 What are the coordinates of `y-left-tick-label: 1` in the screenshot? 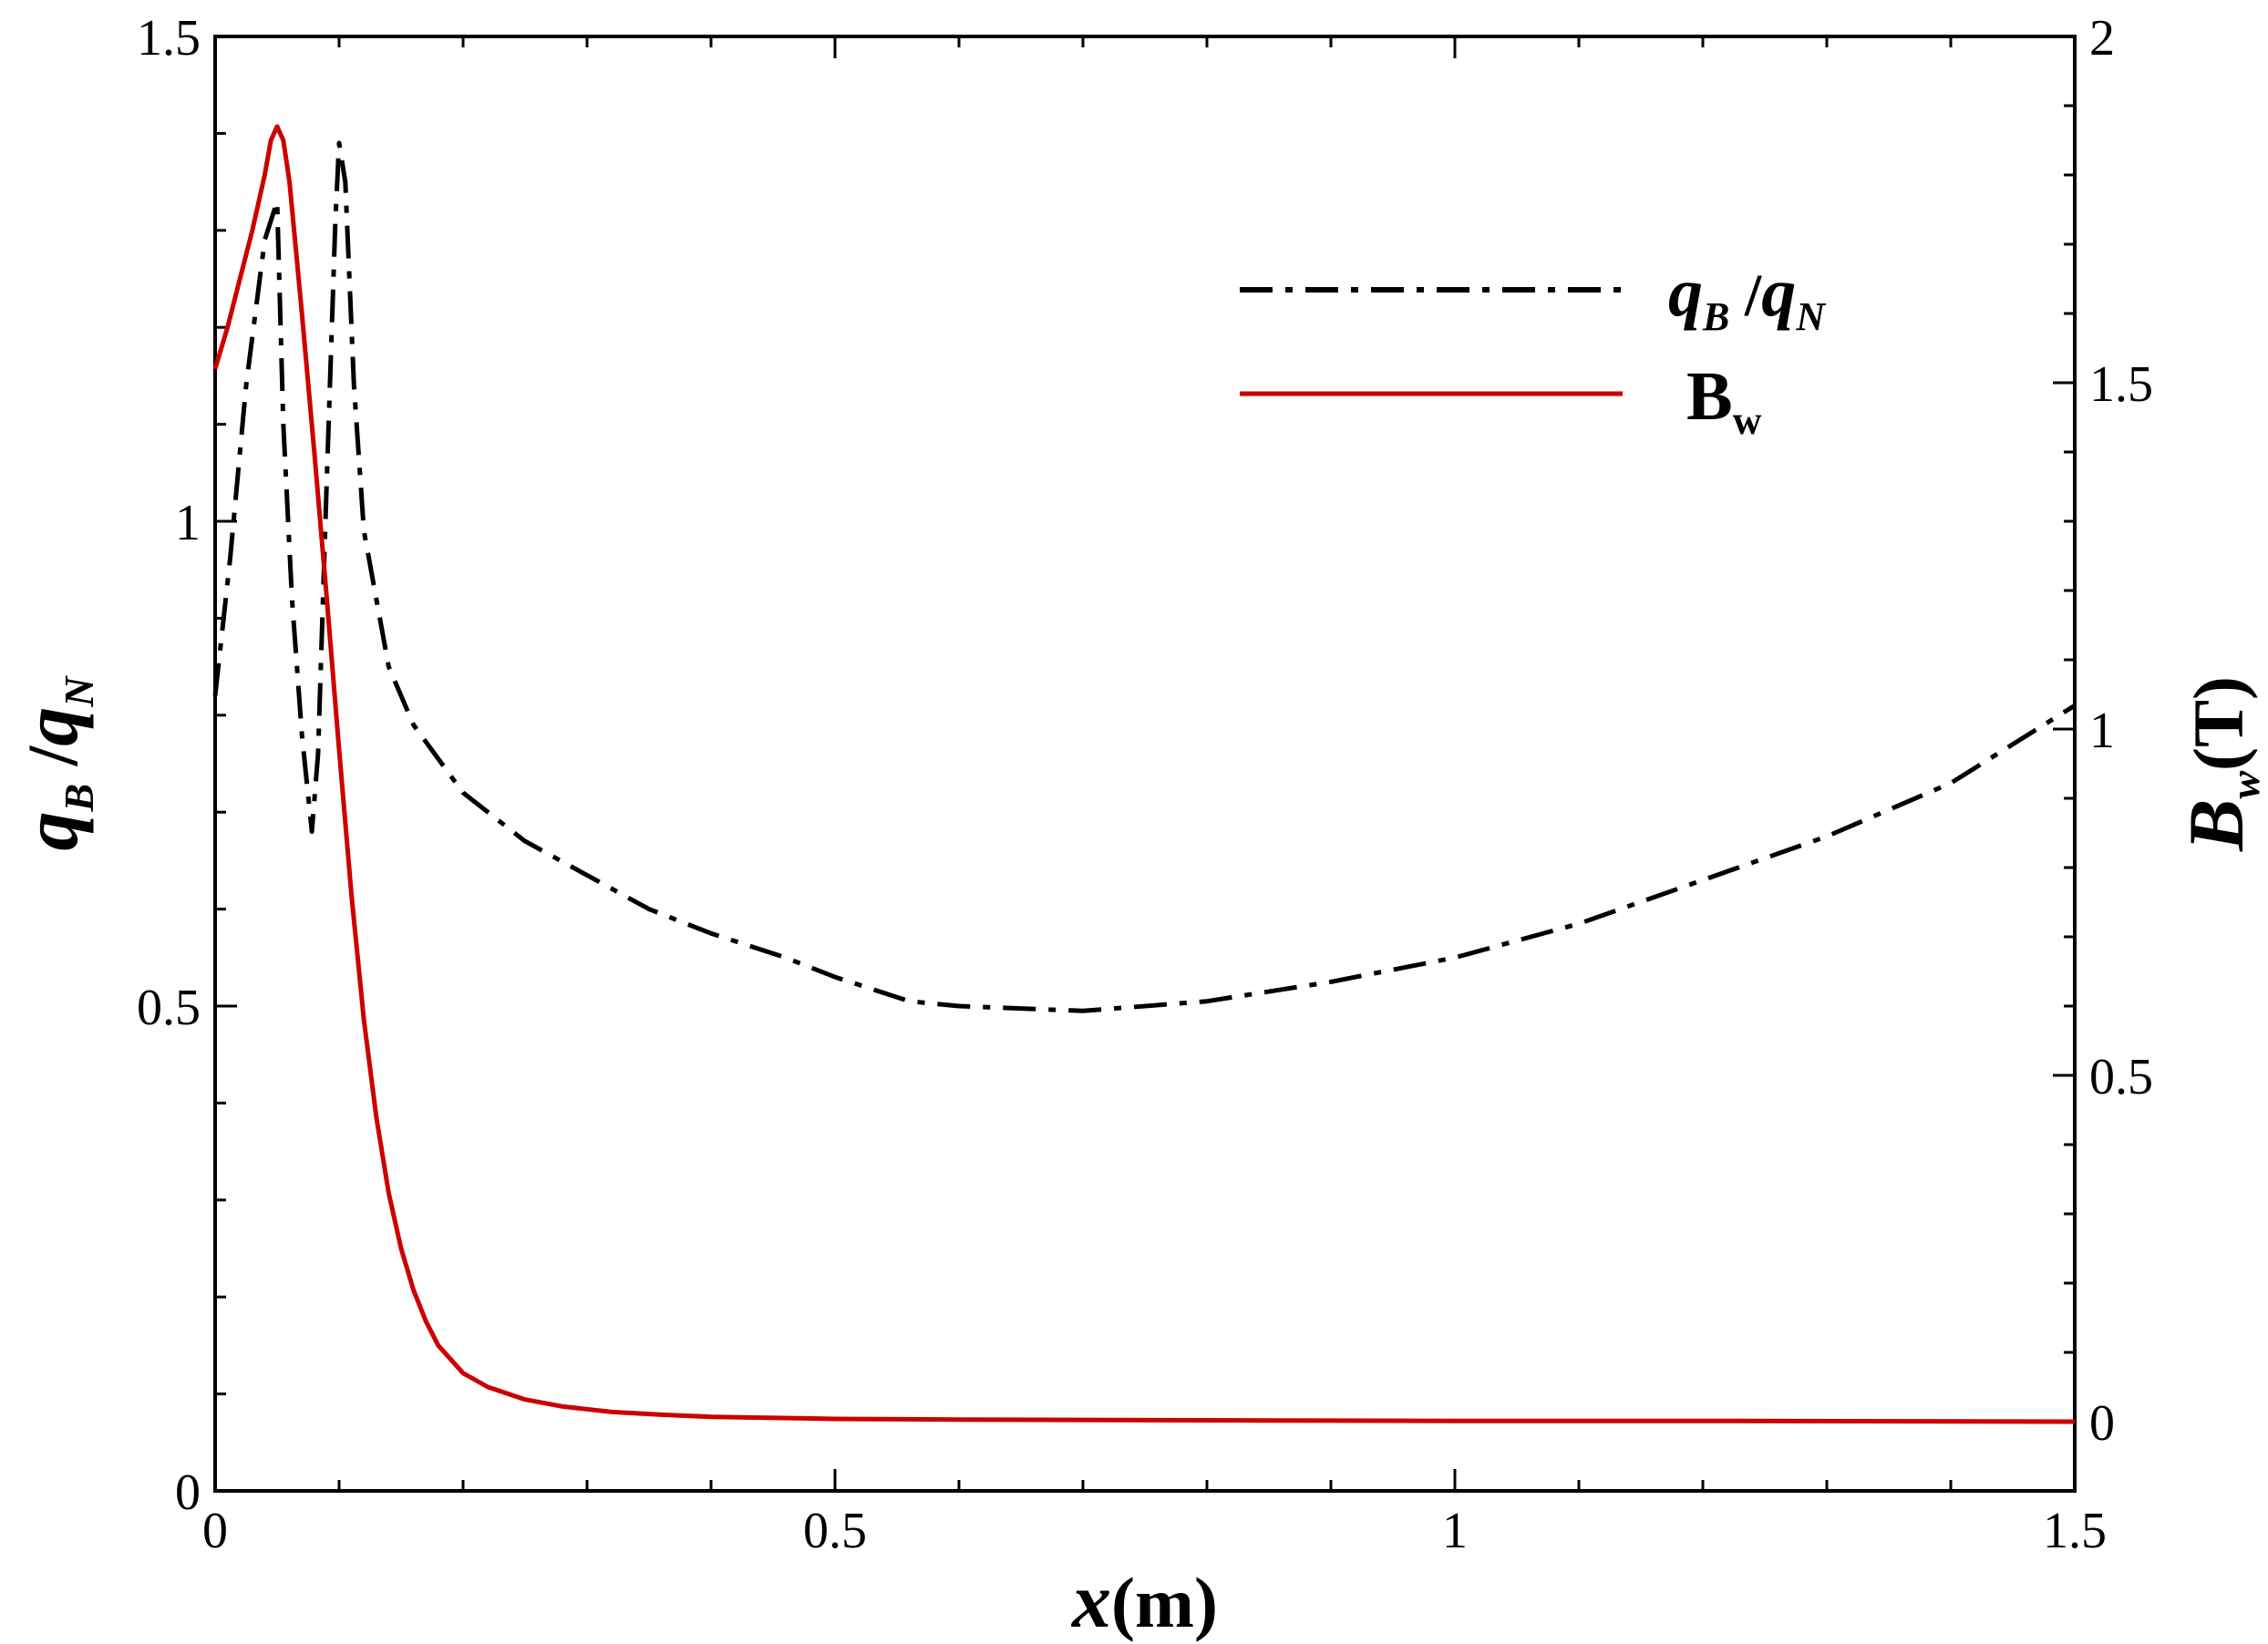 It's located at (188, 523).